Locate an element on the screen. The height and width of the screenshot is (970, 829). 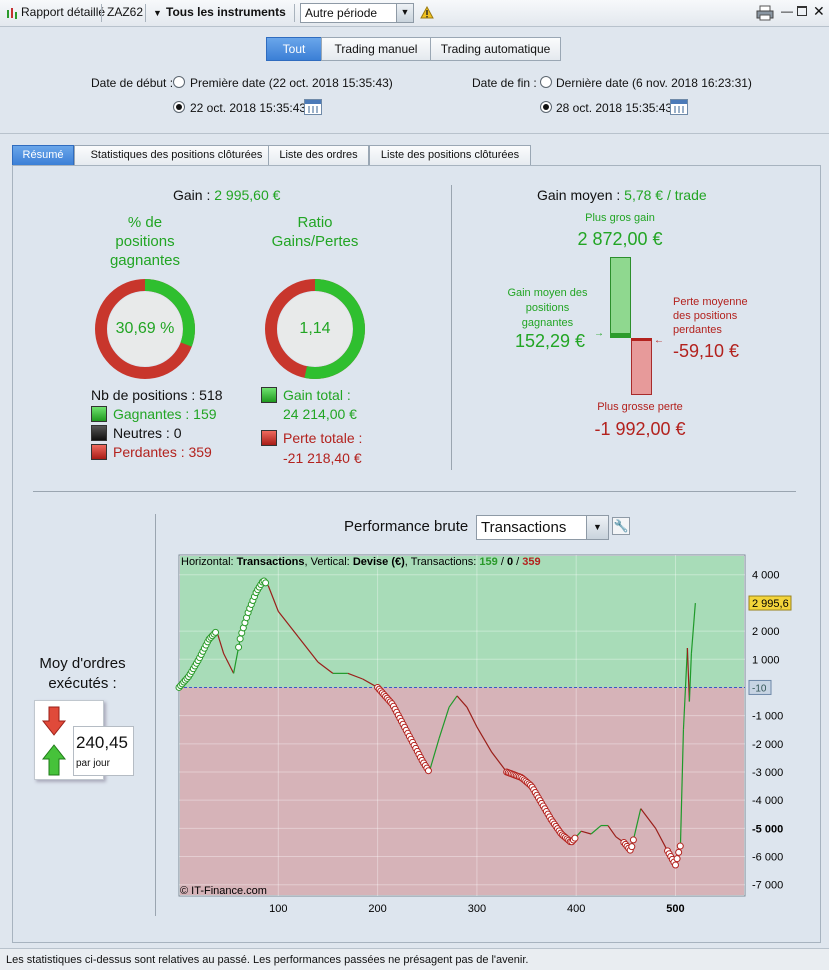
pct-title-line: % de is located at coordinates (145, 222).